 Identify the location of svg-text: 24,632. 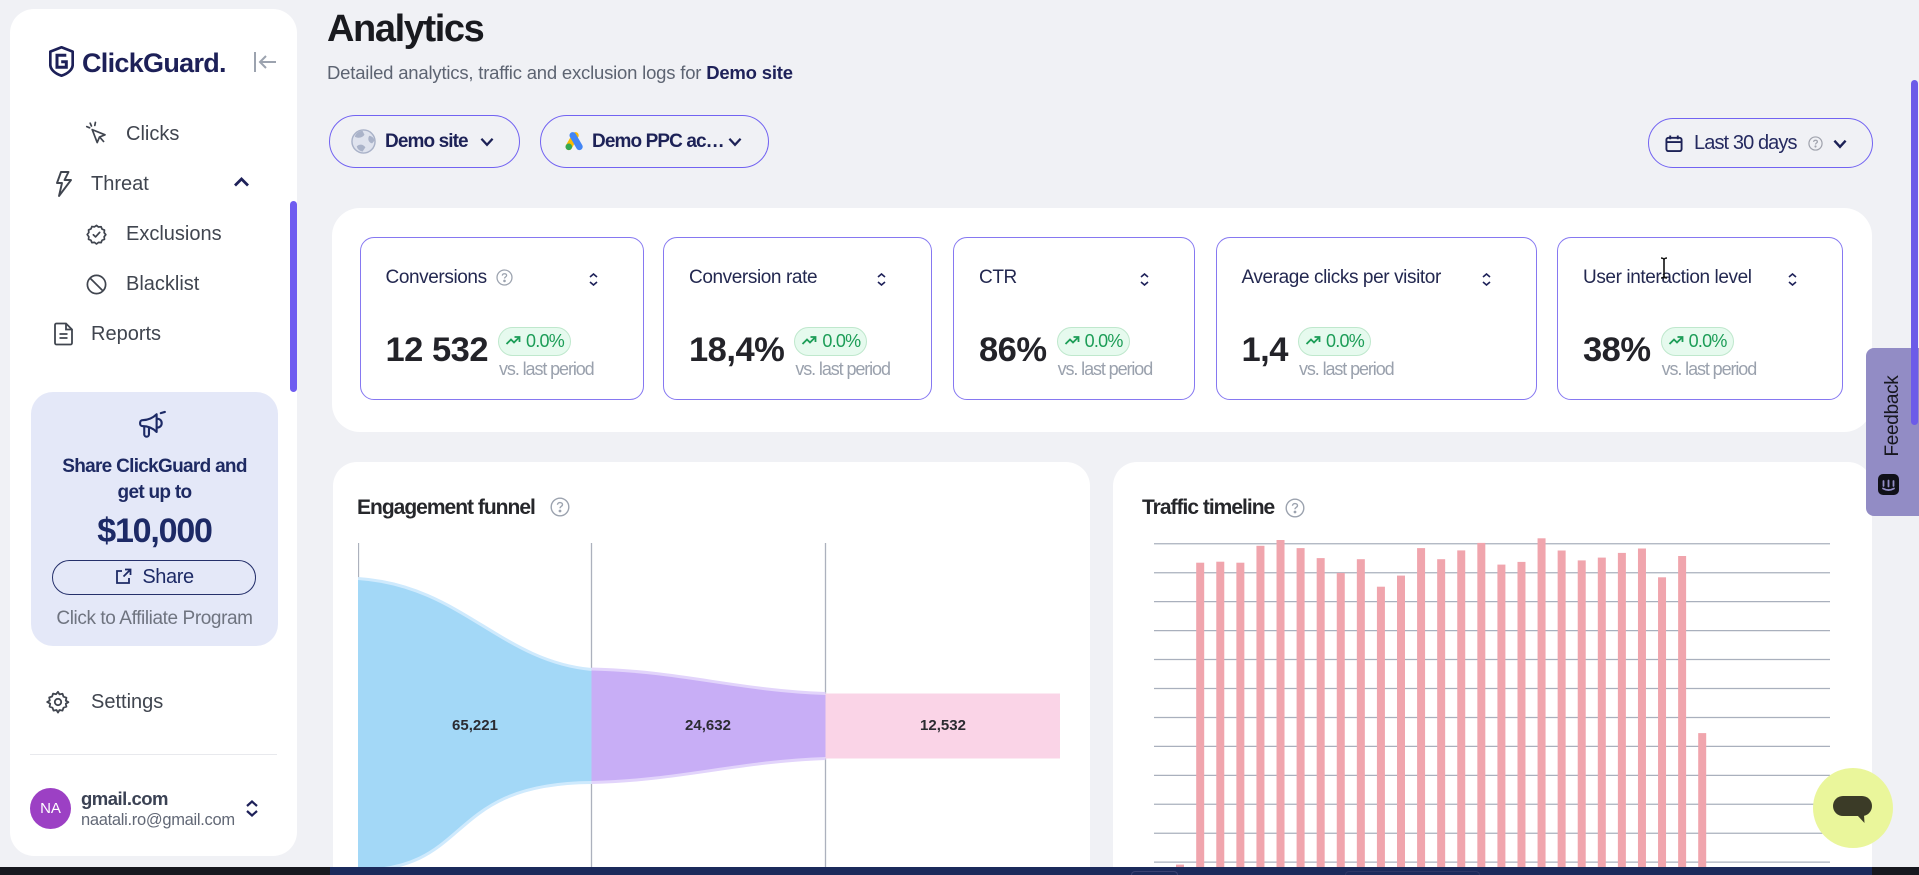
(708, 725).